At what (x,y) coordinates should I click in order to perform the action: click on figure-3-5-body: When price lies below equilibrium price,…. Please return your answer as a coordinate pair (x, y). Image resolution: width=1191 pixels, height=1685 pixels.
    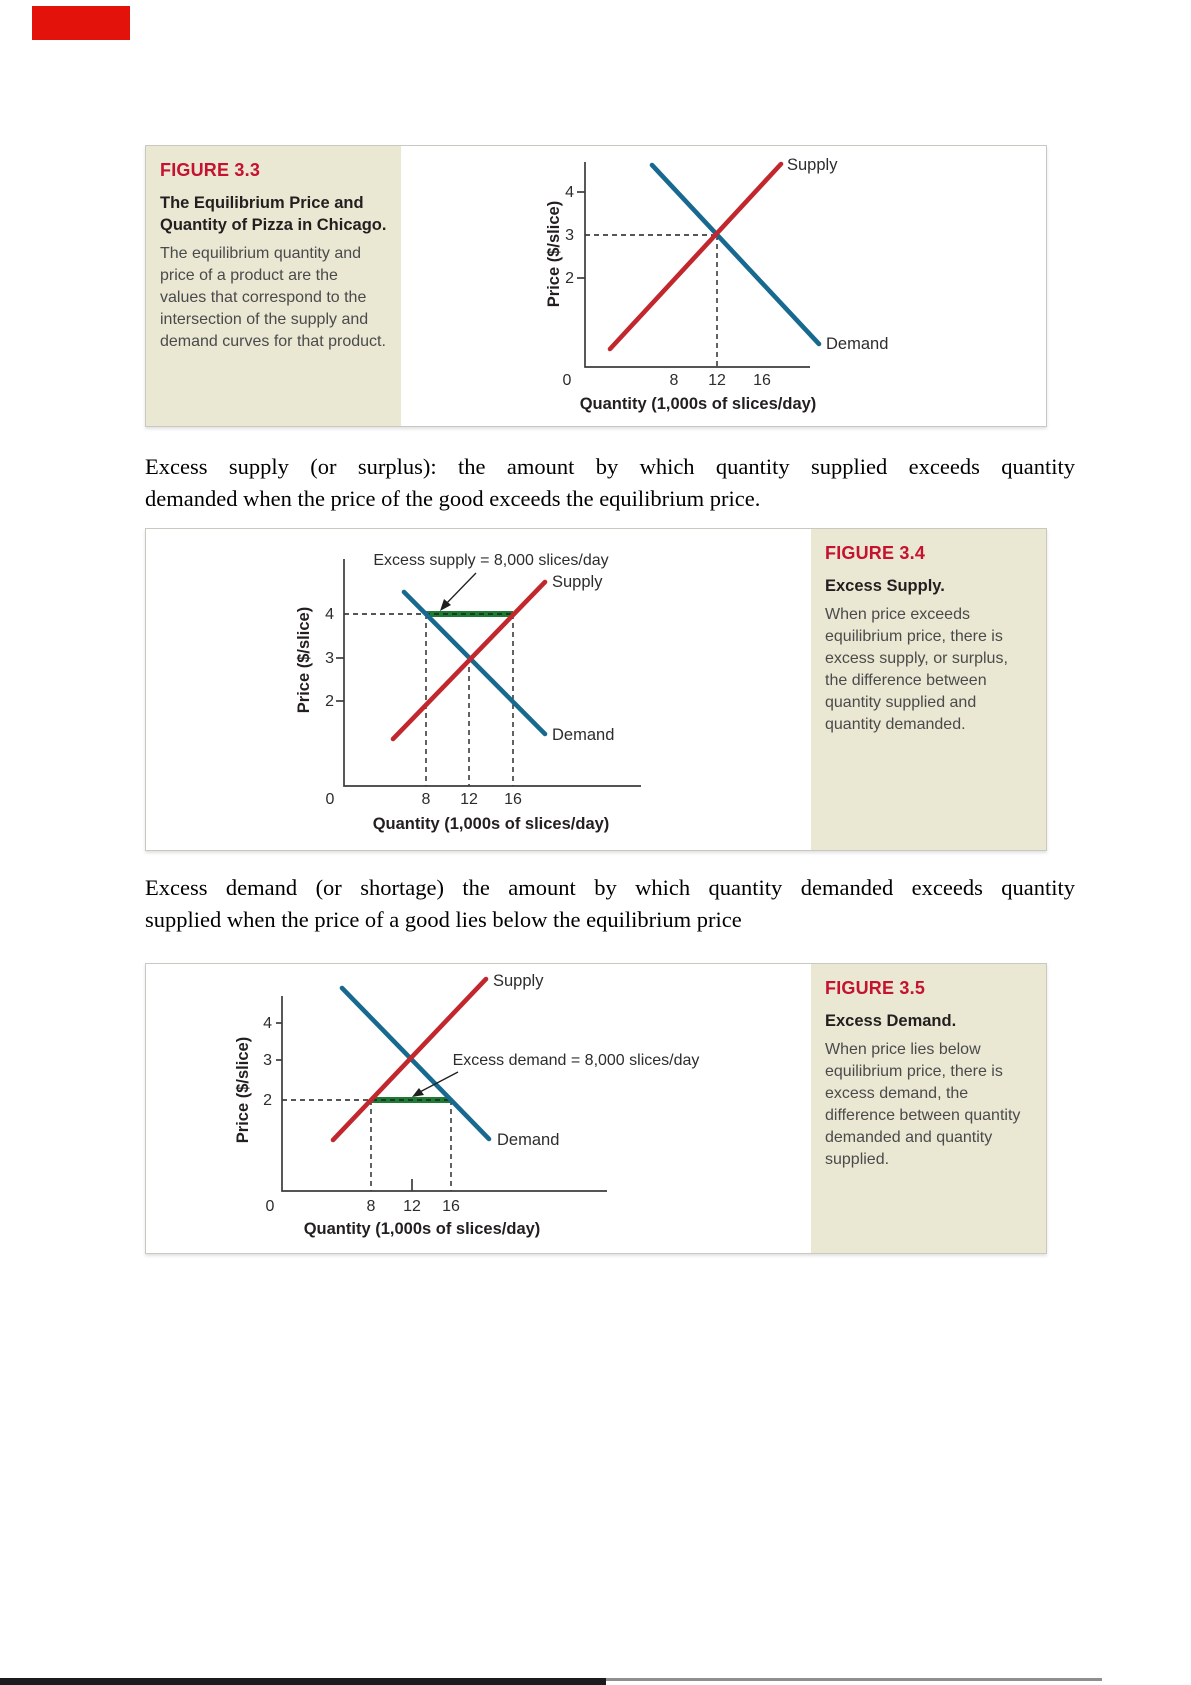
    Looking at the image, I should click on (923, 1104).